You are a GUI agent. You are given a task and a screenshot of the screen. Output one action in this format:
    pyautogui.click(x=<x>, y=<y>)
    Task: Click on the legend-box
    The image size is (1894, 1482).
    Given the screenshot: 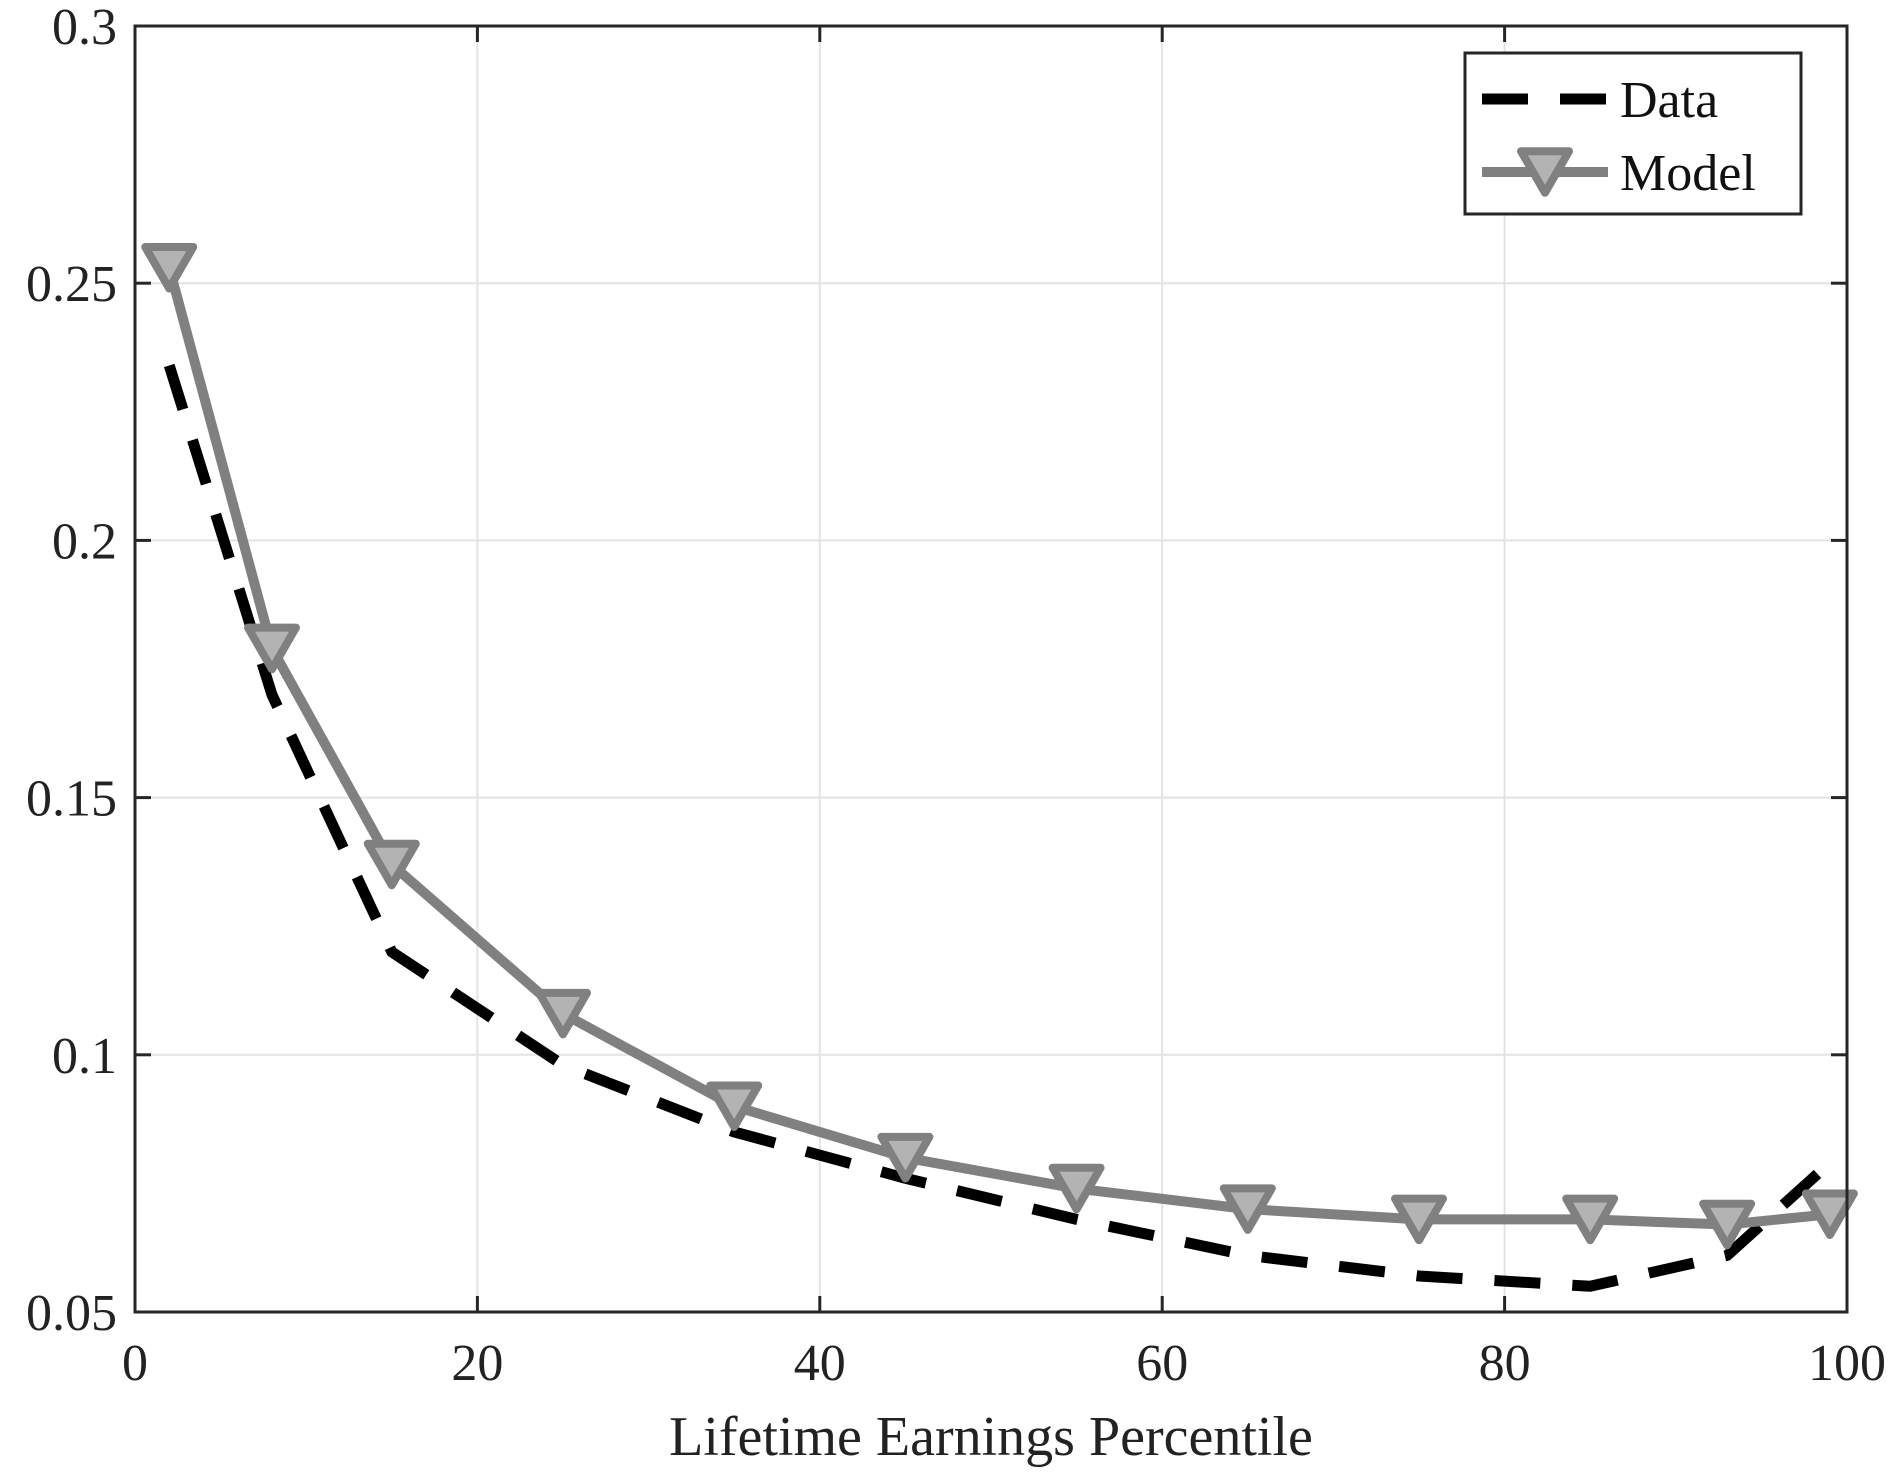 What is the action you would take?
    pyautogui.click(x=1633, y=133)
    